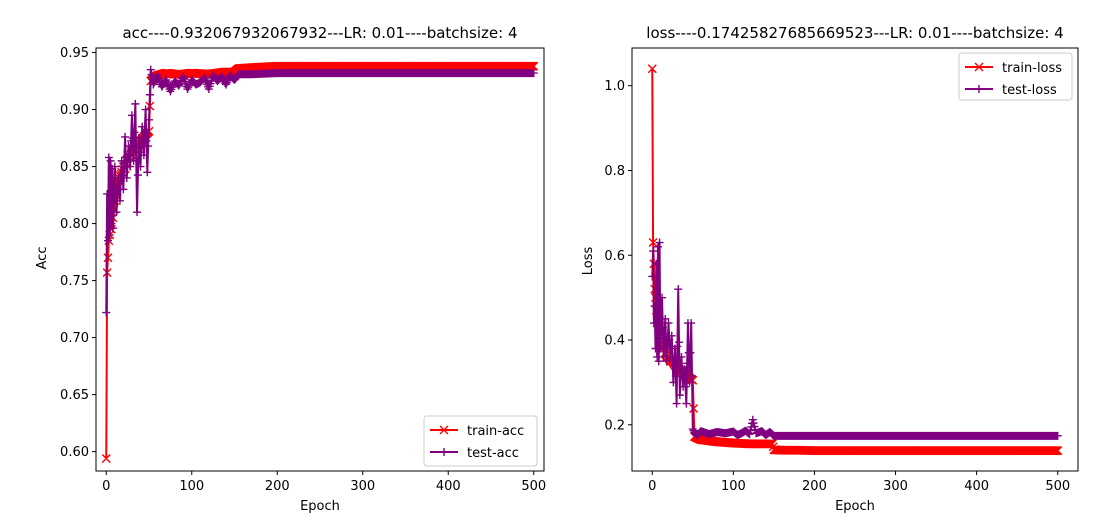 This screenshot has height=527, width=1102. I want to click on test-acc-legend-label: test-acc, so click(493, 453).